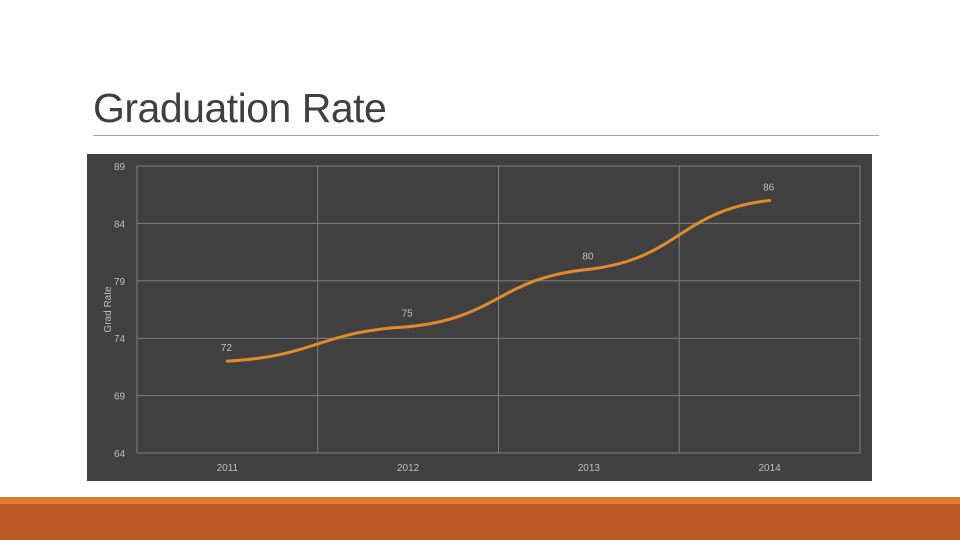 This screenshot has width=960, height=540. What do you see at coordinates (769, 187) in the screenshot?
I see `data-label: 86` at bounding box center [769, 187].